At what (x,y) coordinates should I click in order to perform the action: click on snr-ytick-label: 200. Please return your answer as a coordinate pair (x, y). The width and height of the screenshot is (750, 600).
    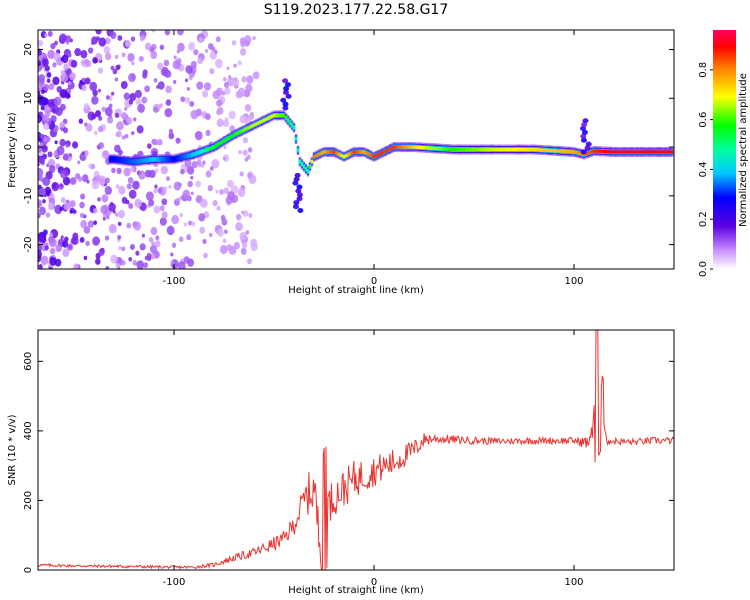
    Looking at the image, I should click on (28, 500).